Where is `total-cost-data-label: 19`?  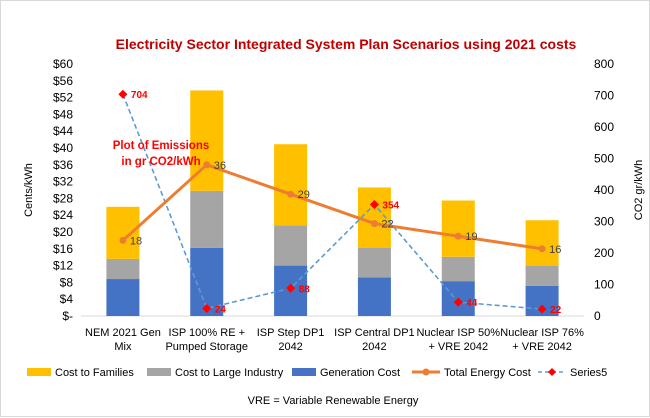 total-cost-data-label: 19 is located at coordinates (471, 237).